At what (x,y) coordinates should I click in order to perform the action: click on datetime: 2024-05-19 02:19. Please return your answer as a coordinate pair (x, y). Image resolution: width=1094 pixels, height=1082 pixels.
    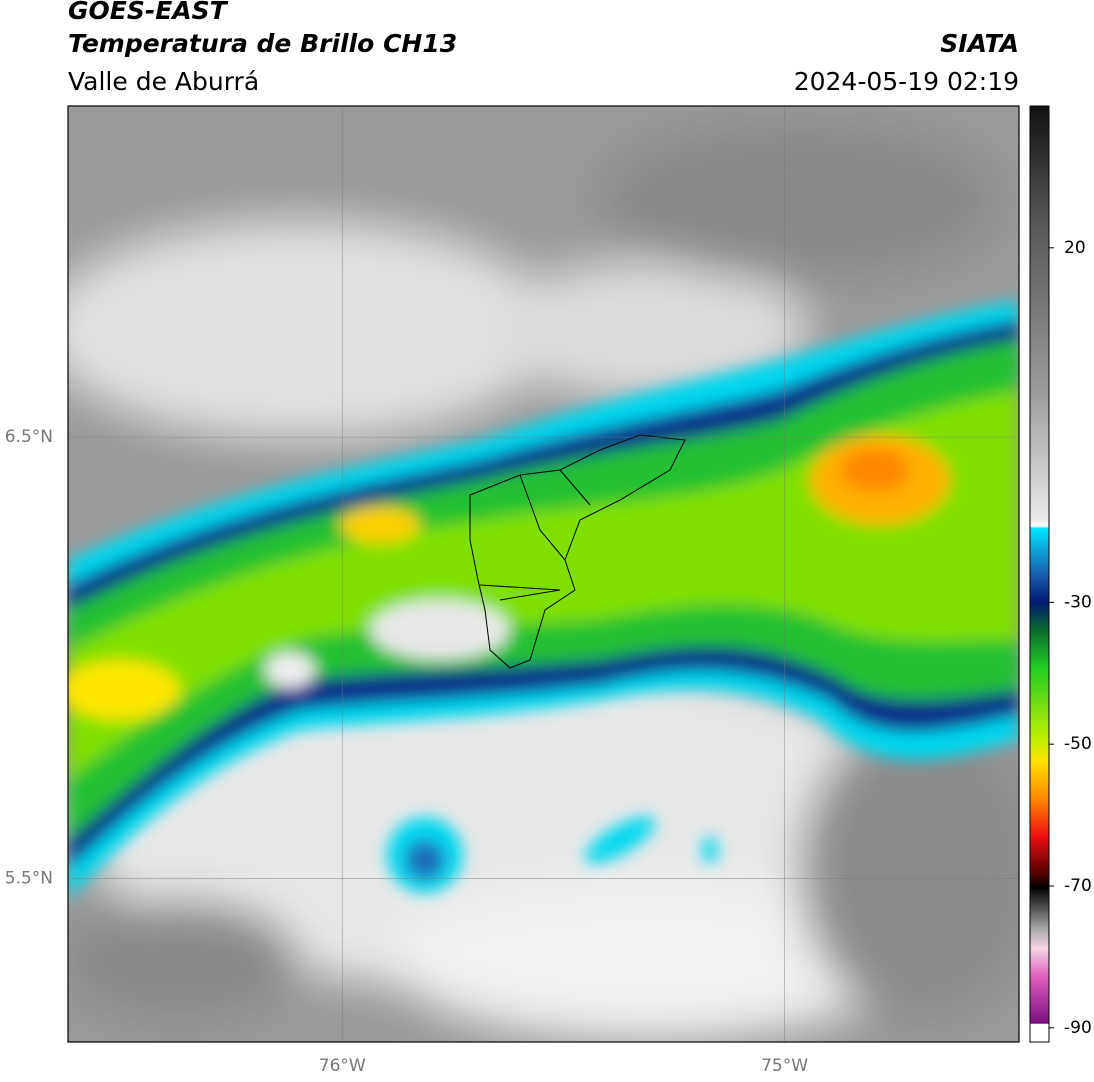
    Looking at the image, I should click on (906, 81).